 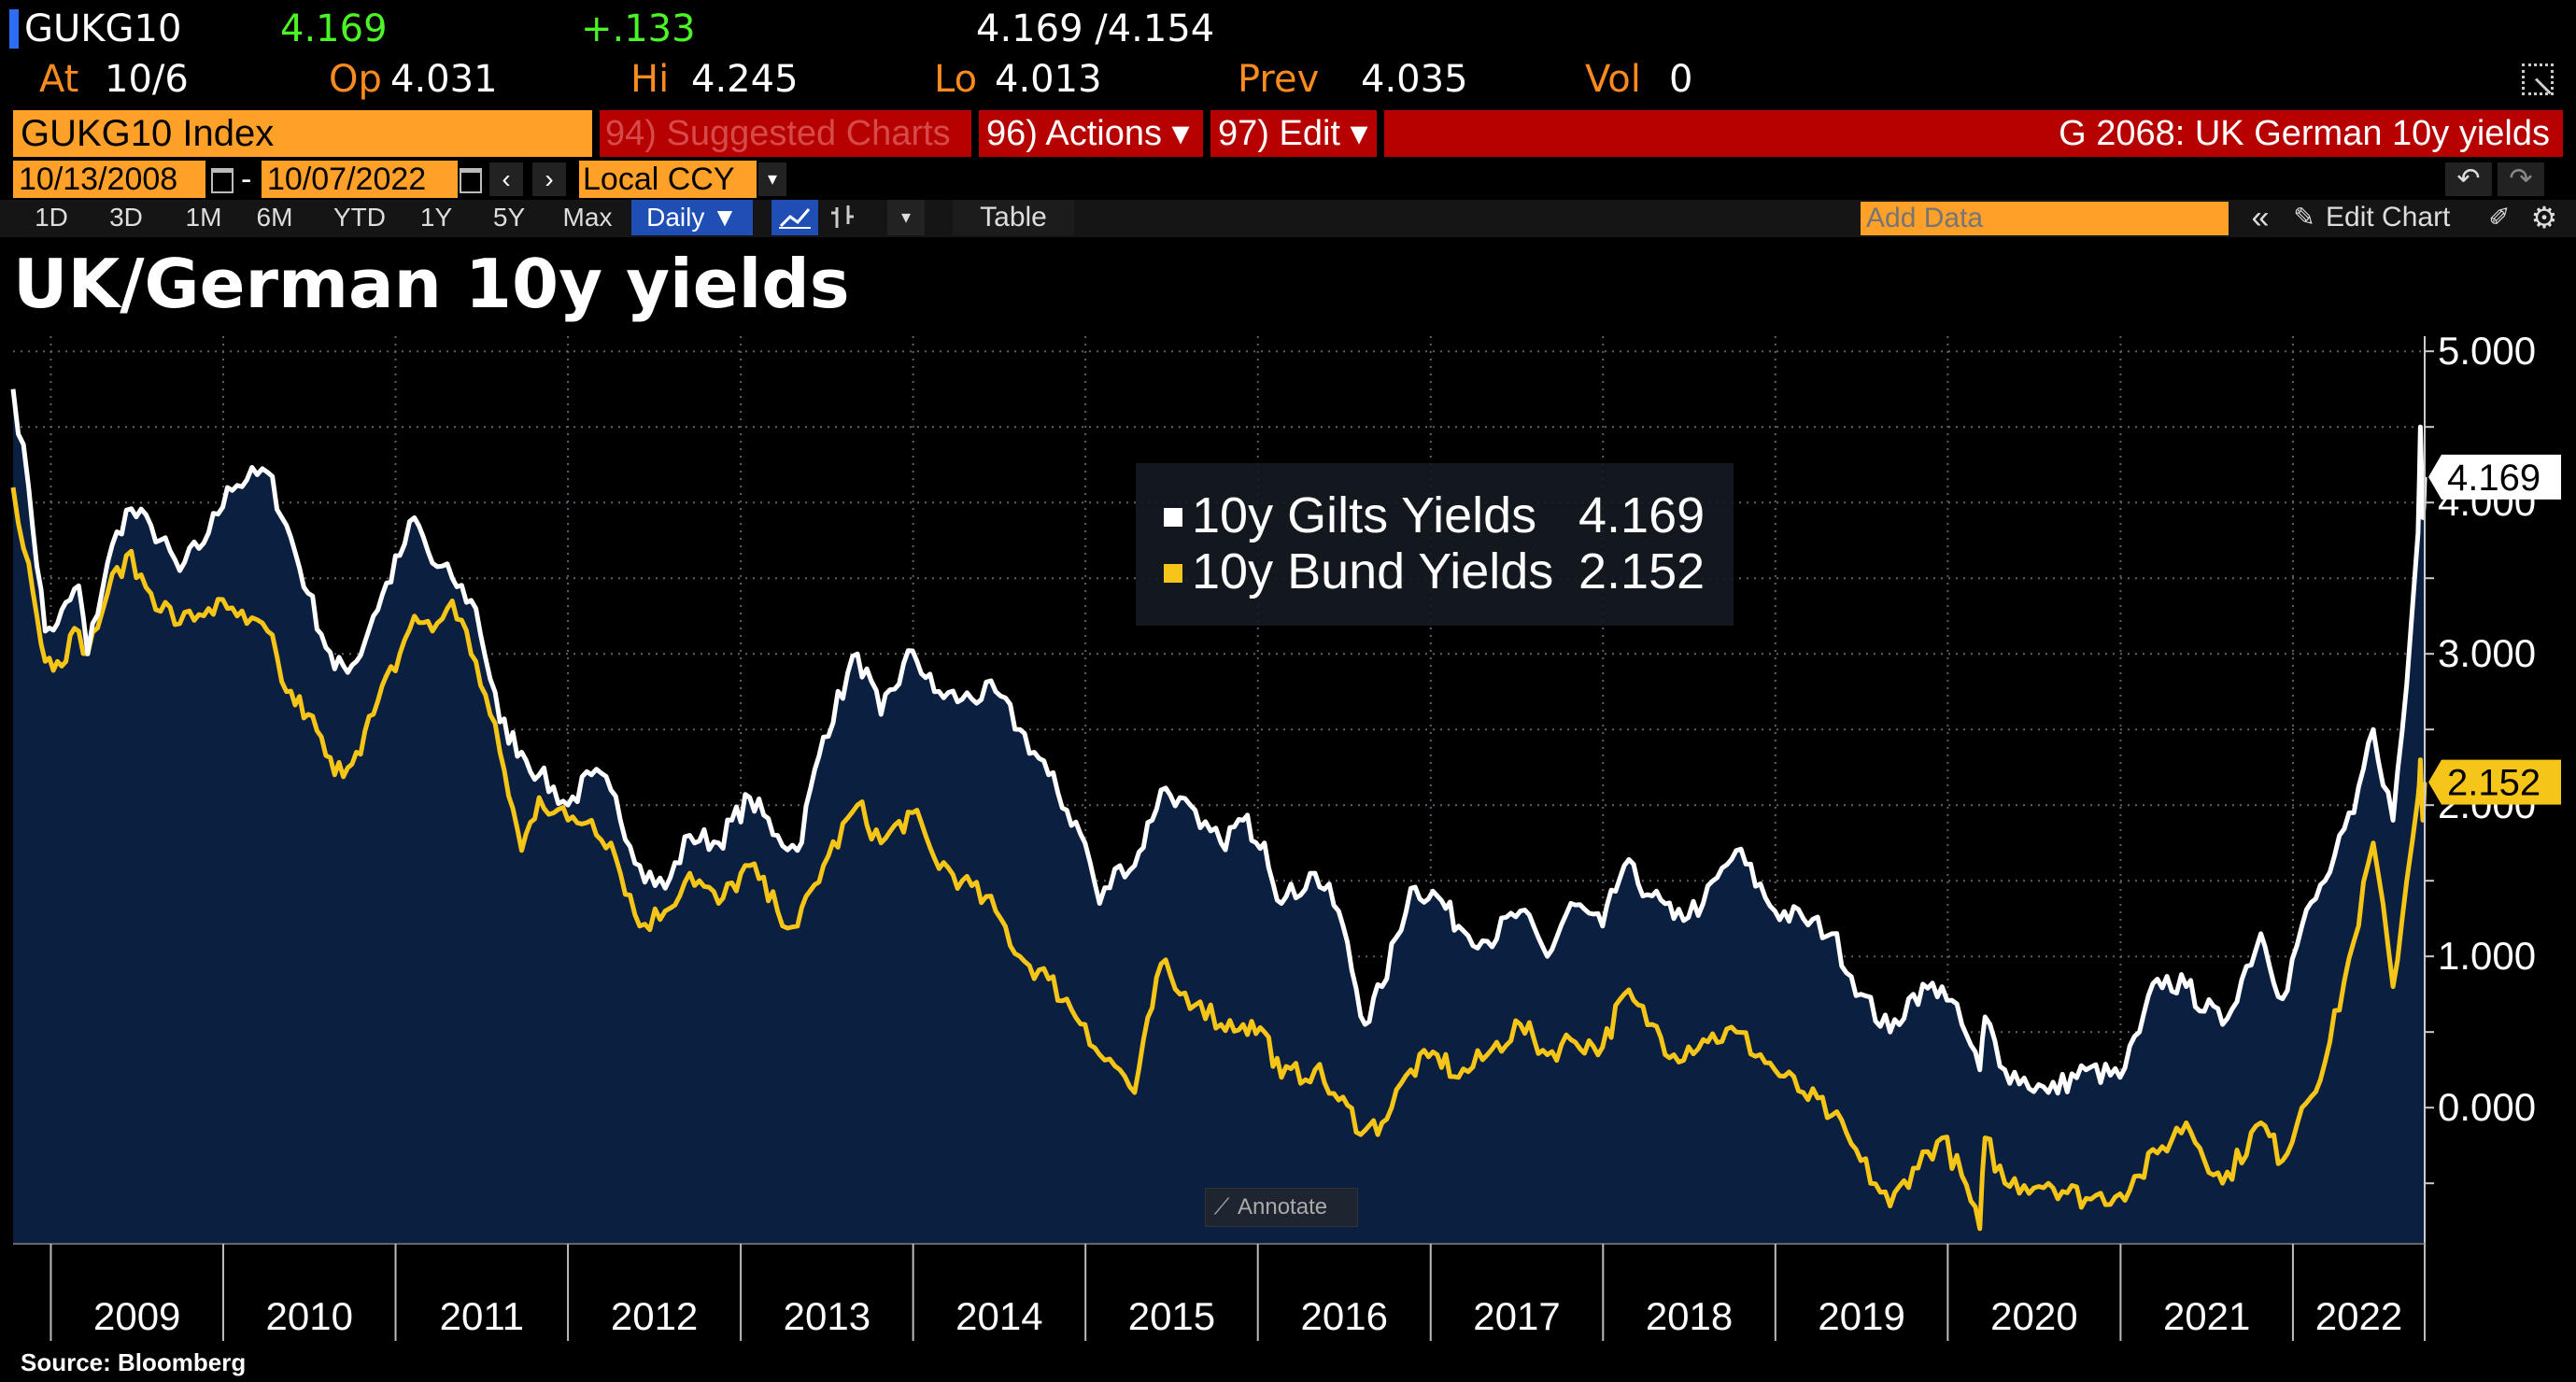 I want to click on low-value: 4.013, so click(x=1048, y=79).